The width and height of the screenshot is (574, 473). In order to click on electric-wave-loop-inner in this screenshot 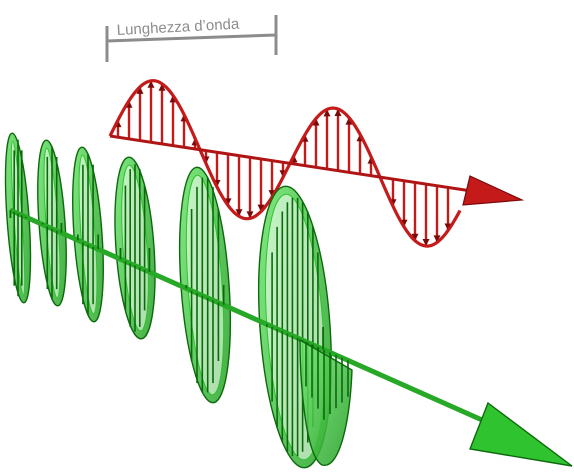, I will do `click(205, 285)`.